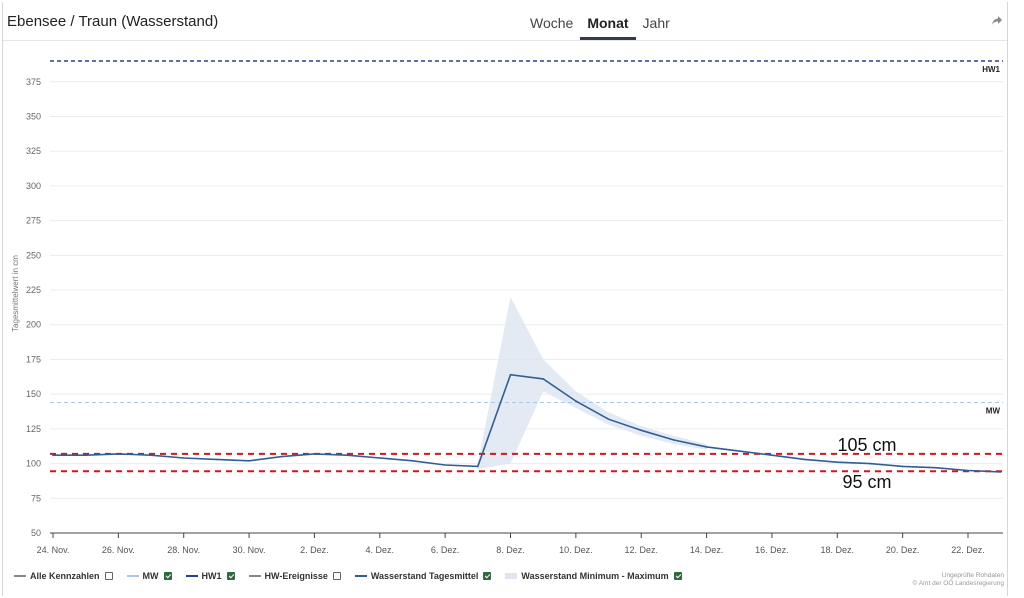 The height and width of the screenshot is (598, 1024). I want to click on y-tick-label: 350, so click(33, 116).